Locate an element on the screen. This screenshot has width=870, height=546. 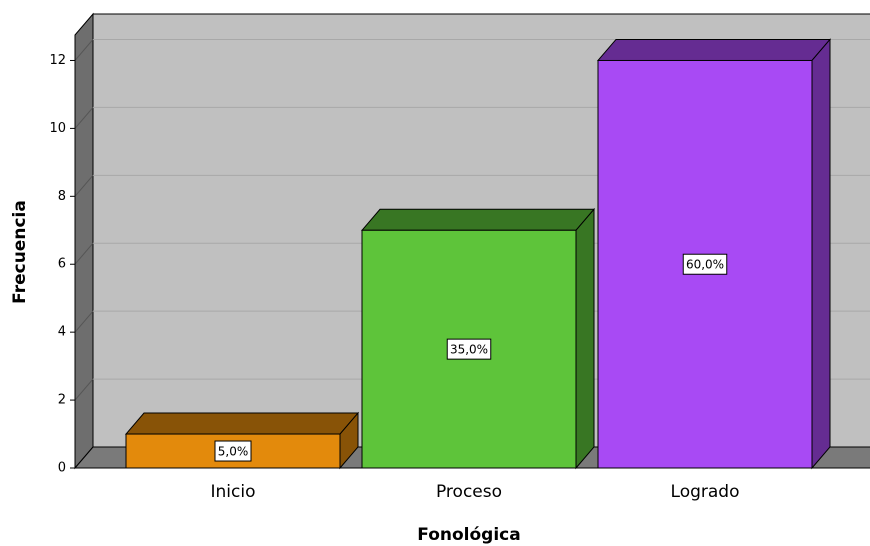
y-tick-label: 10 is located at coordinates (57, 128).